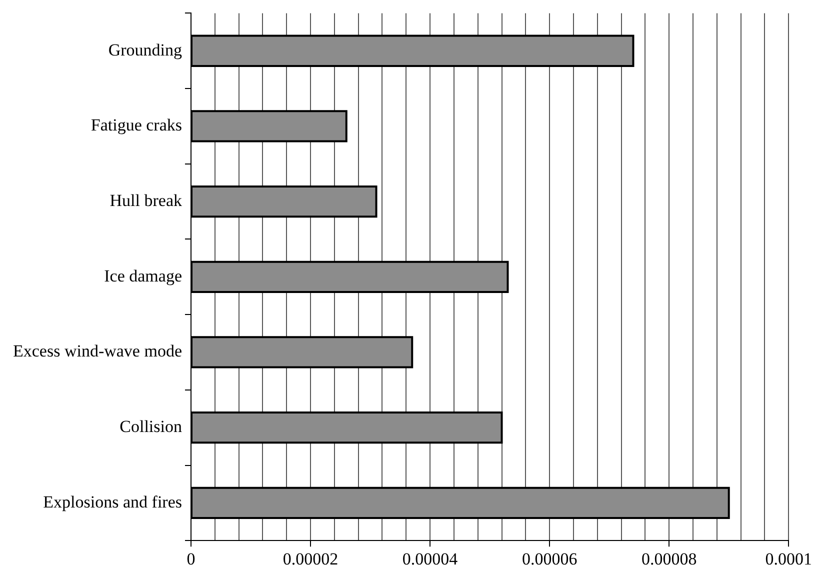 The width and height of the screenshot is (815, 581). What do you see at coordinates (97, 351) in the screenshot?
I see `y-tick-label: Excess wind-wave mode` at bounding box center [97, 351].